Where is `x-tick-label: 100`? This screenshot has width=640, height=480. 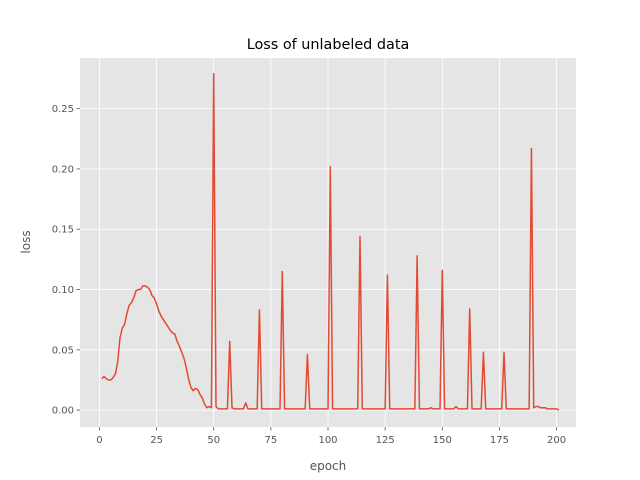 x-tick-label: 100 is located at coordinates (327, 440).